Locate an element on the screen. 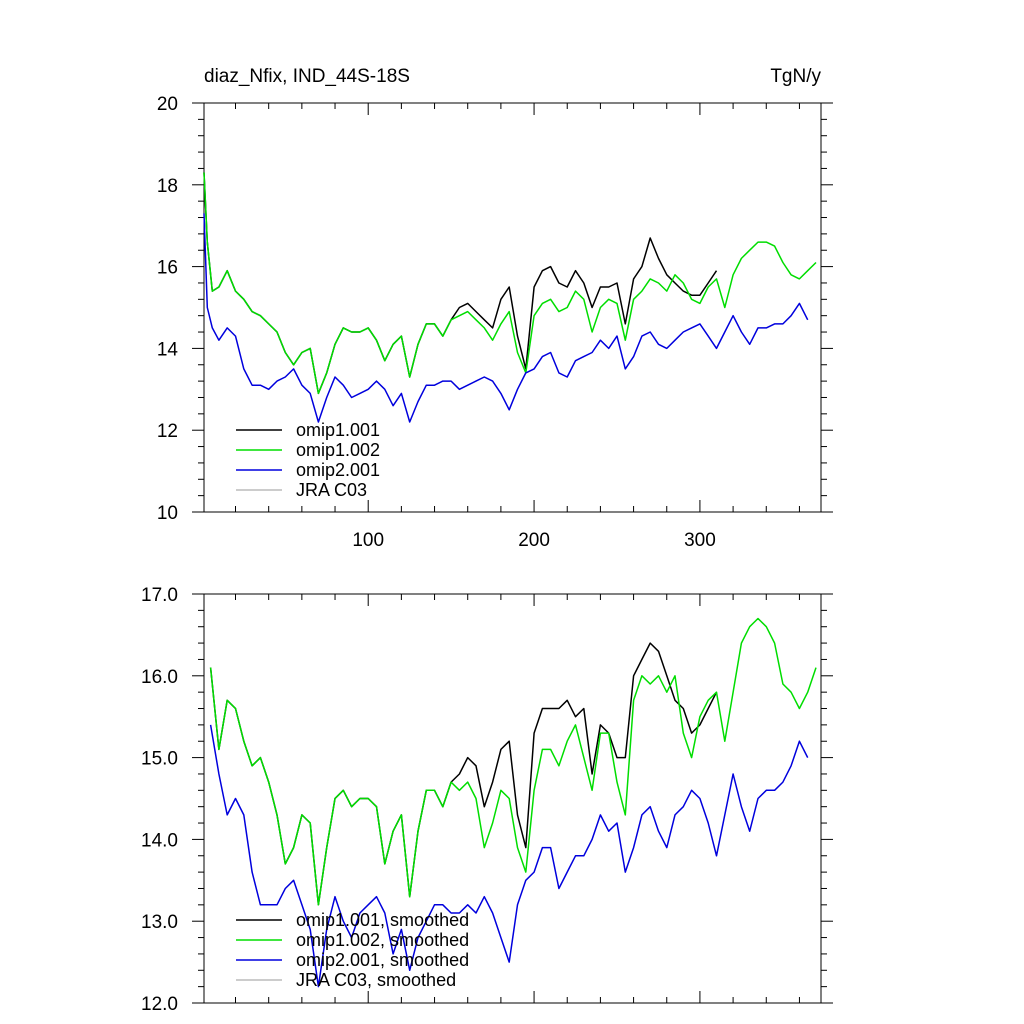 The width and height of the screenshot is (1024, 1024). y-tick-label: 16.0 is located at coordinates (159, 677).